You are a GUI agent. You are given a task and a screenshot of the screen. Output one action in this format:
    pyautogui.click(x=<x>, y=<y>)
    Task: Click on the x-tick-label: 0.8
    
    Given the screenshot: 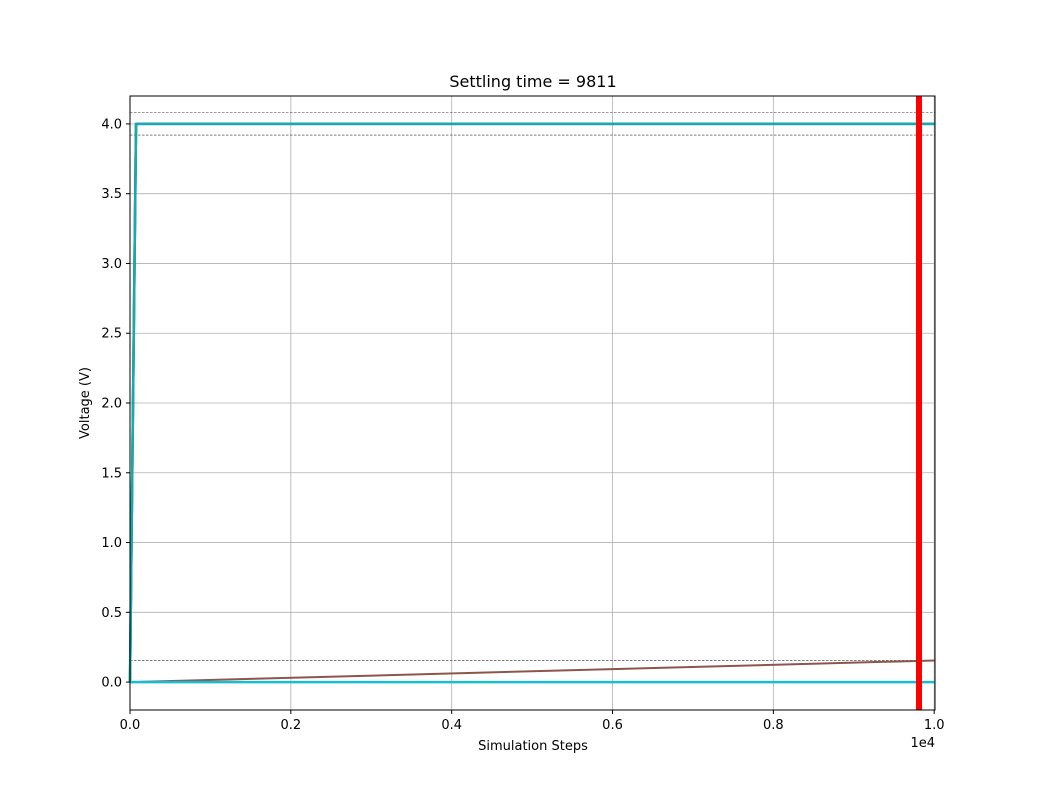 What is the action you would take?
    pyautogui.click(x=773, y=725)
    